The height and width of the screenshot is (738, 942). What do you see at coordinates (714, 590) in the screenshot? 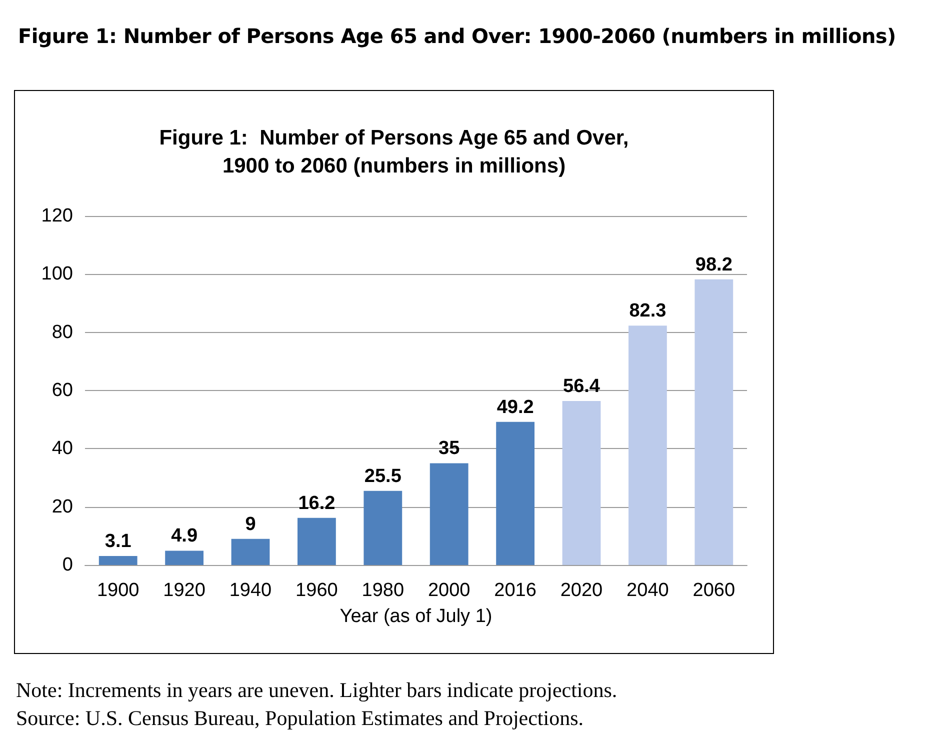
I see `x-tick-label: 2060` at bounding box center [714, 590].